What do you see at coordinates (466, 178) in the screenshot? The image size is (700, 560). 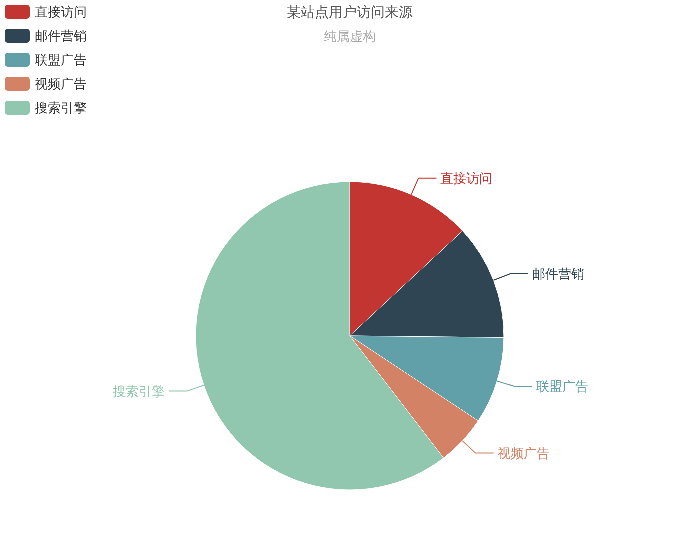 I see `slice-label: 直接访问` at bounding box center [466, 178].